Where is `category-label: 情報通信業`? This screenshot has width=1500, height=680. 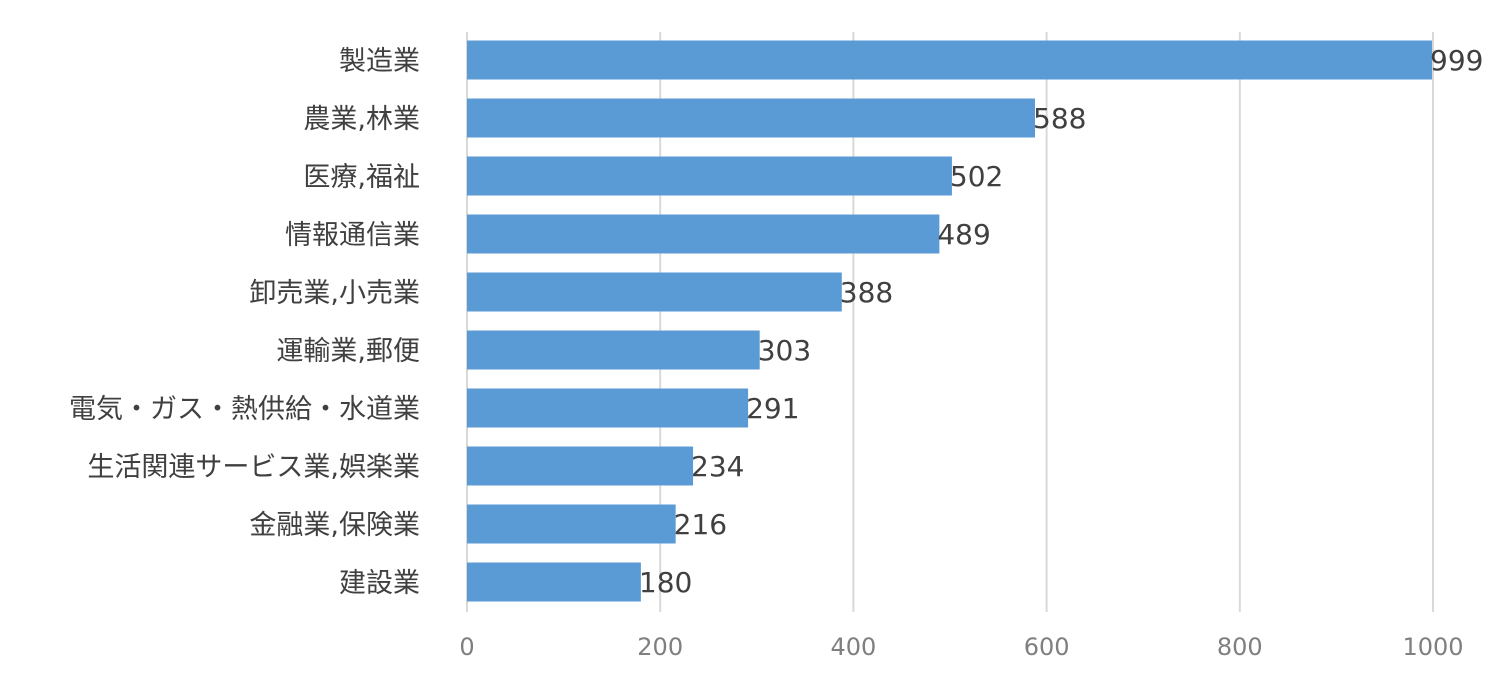
category-label: 情報通信業 is located at coordinates (352, 235).